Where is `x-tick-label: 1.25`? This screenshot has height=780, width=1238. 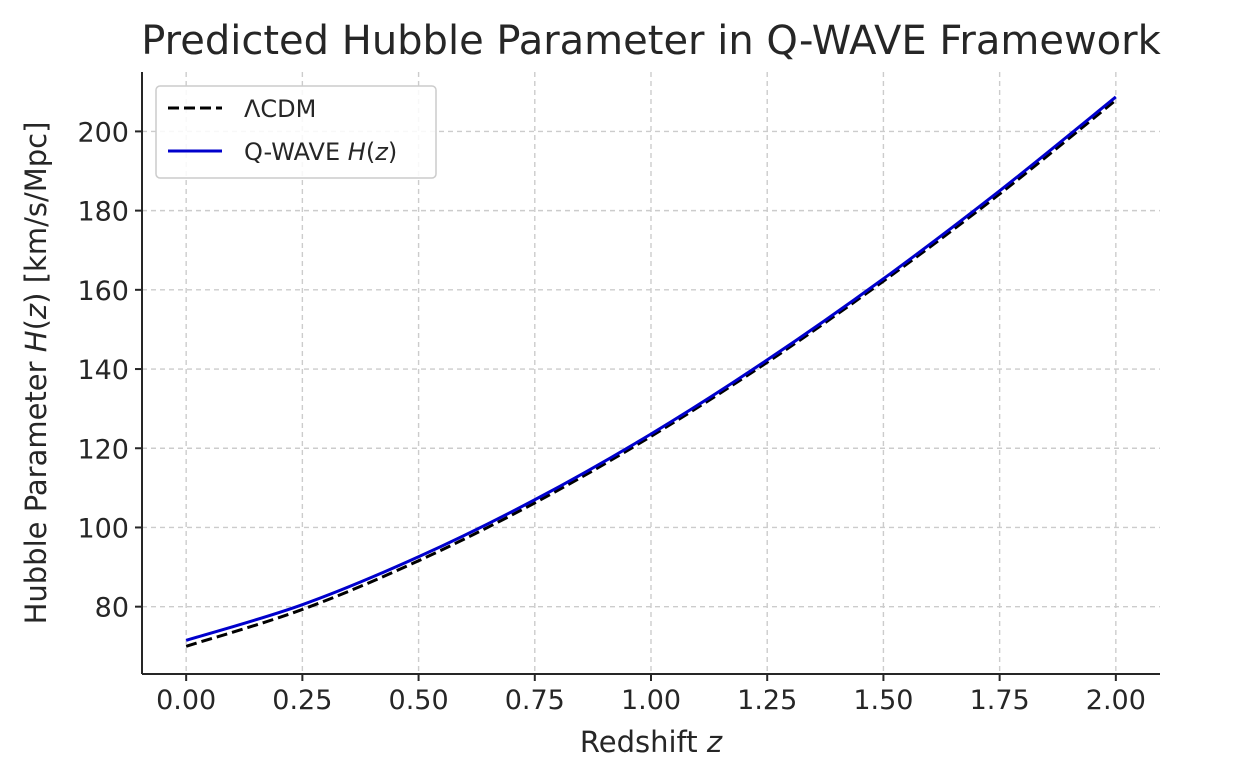
x-tick-label: 1.25 is located at coordinates (767, 700).